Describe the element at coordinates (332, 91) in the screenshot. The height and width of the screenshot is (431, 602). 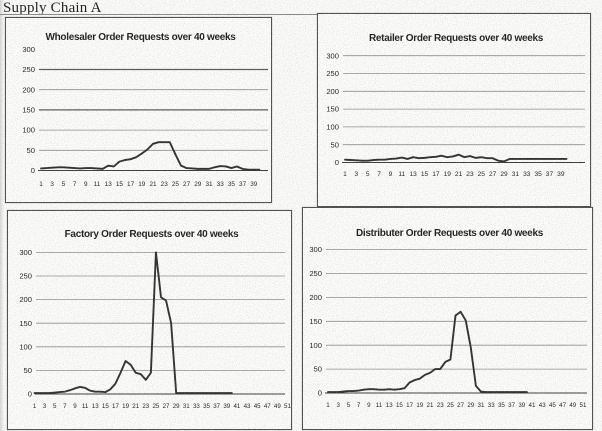
I see `retailer-ytick-200: 200` at that location.